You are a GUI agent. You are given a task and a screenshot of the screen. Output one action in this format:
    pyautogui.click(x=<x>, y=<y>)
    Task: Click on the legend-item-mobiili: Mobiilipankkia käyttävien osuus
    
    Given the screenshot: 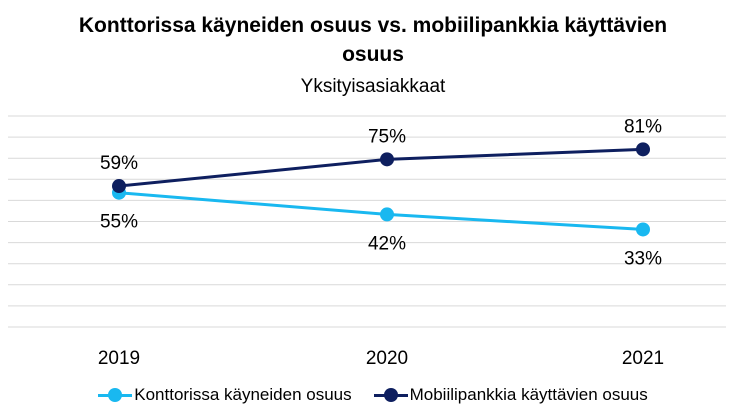 What is the action you would take?
    pyautogui.click(x=510, y=395)
    